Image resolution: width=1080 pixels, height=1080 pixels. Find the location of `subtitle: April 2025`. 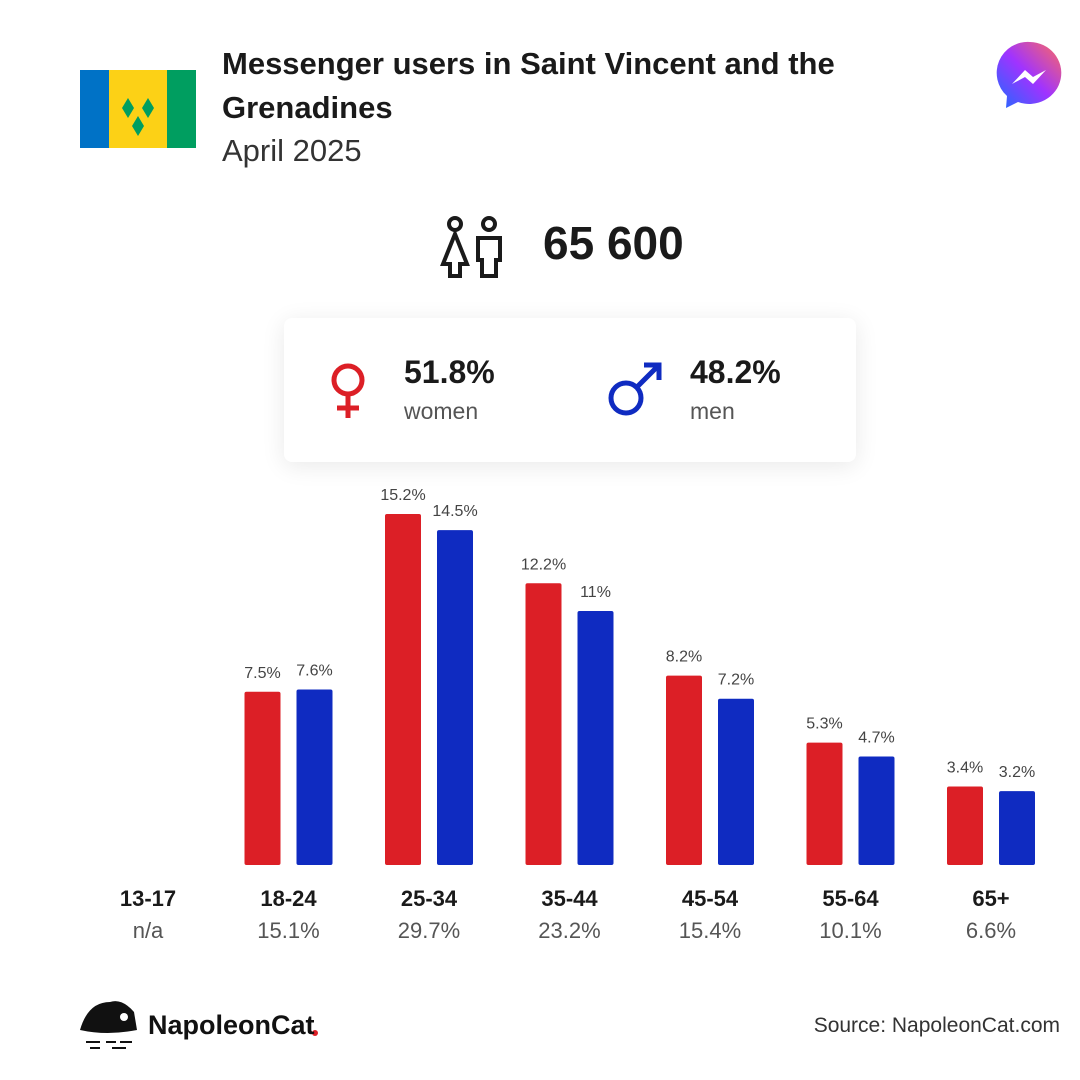

subtitle: April 2025 is located at coordinates (292, 150).